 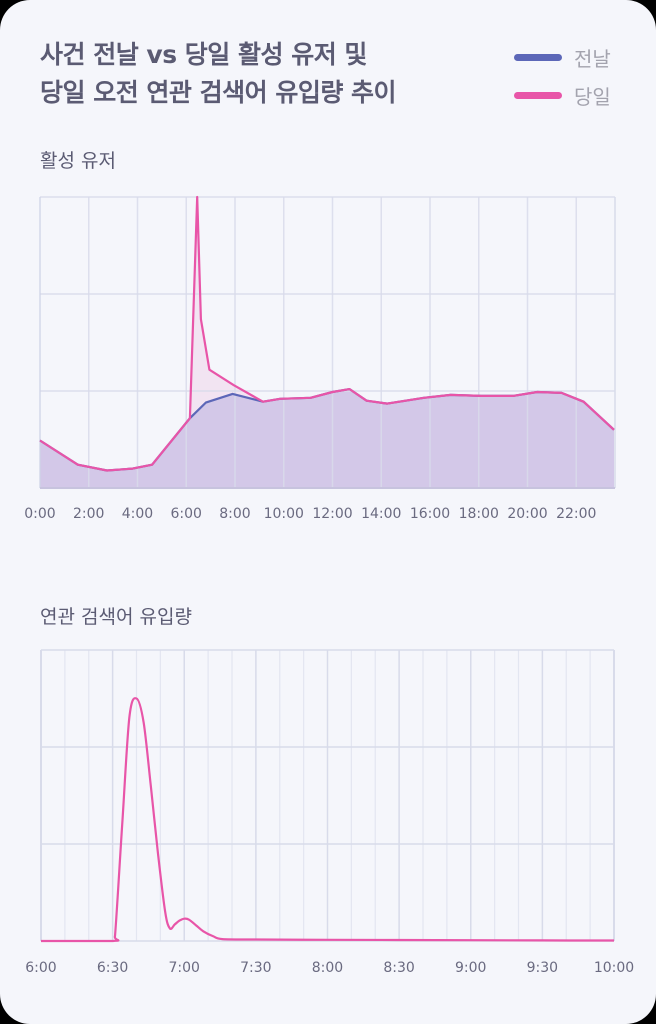 I want to click on x-tick-label: 12:00, so click(x=332, y=514).